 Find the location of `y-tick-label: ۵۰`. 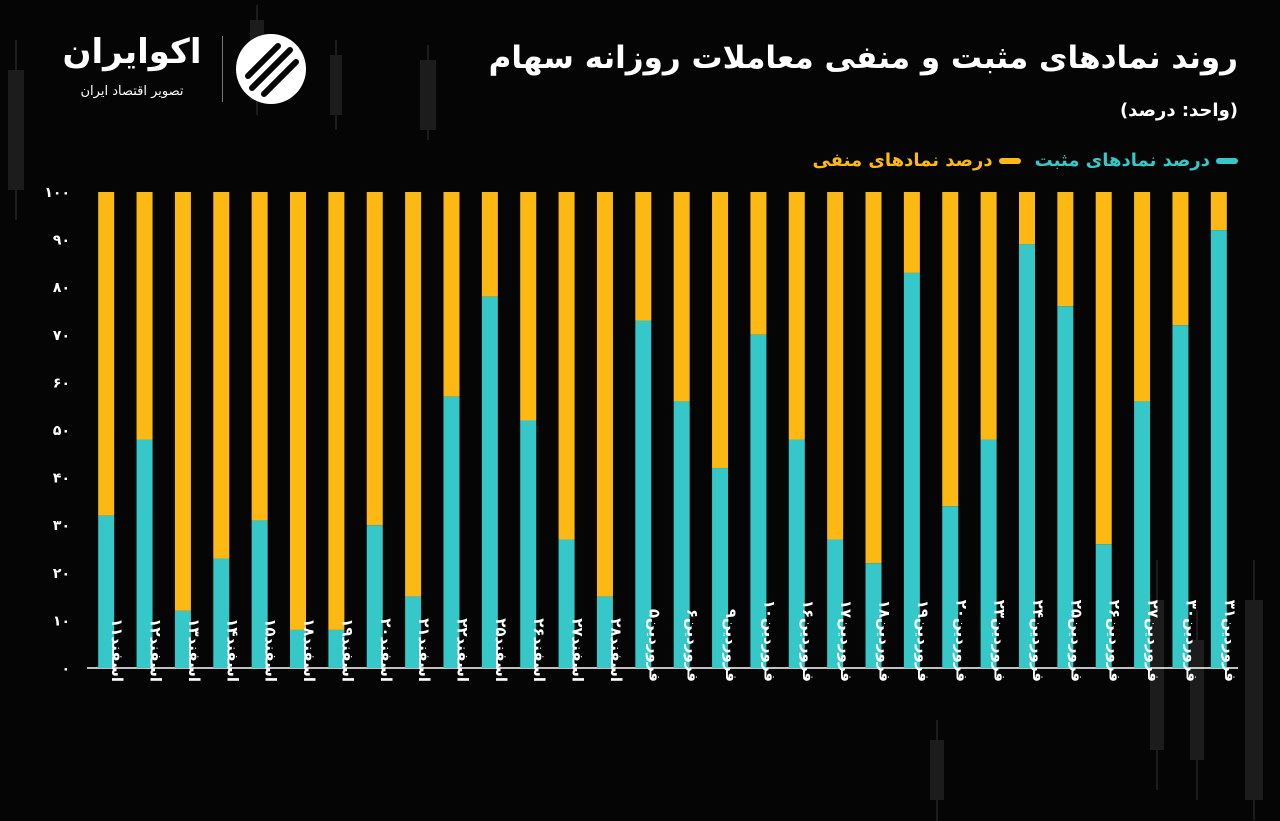

y-tick-label: ۵۰ is located at coordinates (61, 431).